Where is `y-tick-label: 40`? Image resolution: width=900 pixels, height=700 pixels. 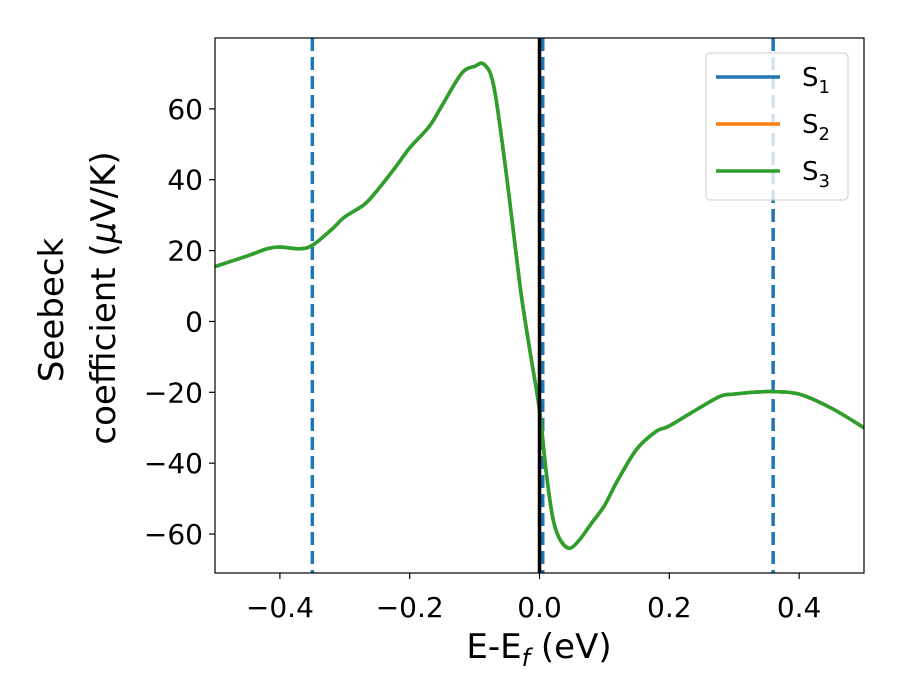 y-tick-label: 40 is located at coordinates (185, 180).